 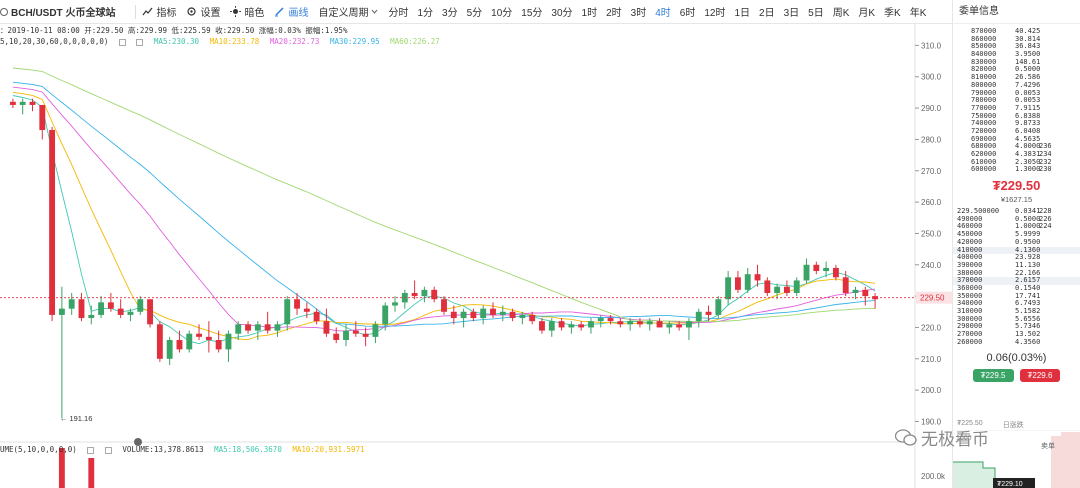 What do you see at coordinates (1016, 124) in the screenshot?
I see `ask-row: 740000 9.8733` at bounding box center [1016, 124].